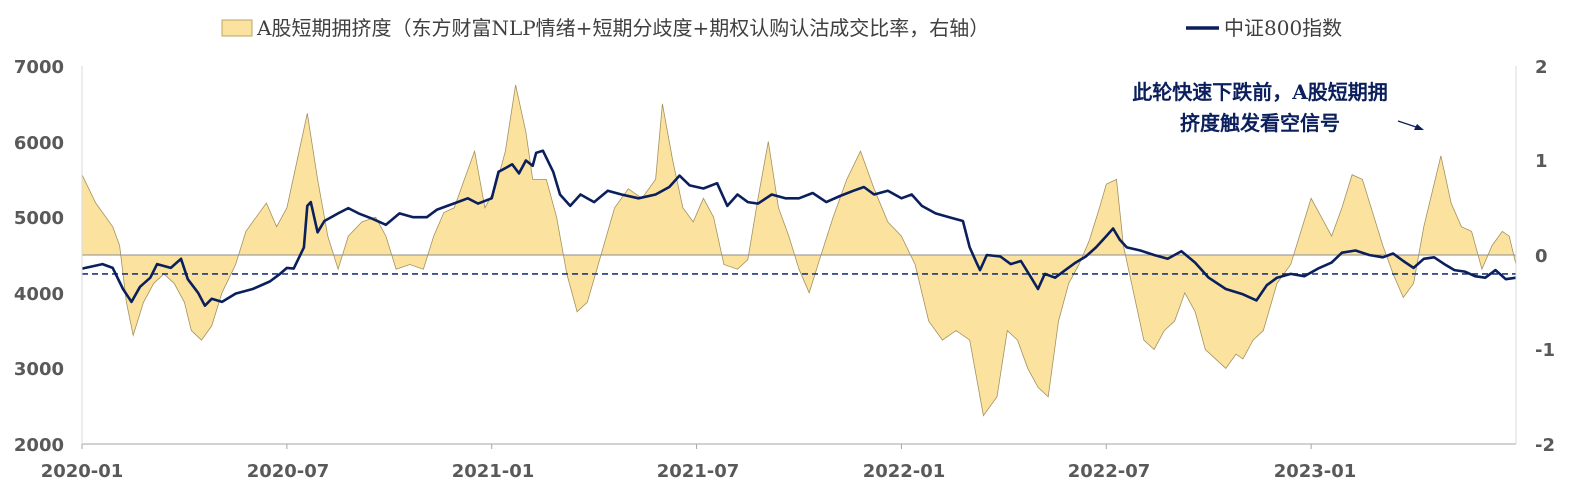 The image size is (1587, 495). What do you see at coordinates (1109, 471) in the screenshot?
I see `x-tick-label: 2022-07` at bounding box center [1109, 471].